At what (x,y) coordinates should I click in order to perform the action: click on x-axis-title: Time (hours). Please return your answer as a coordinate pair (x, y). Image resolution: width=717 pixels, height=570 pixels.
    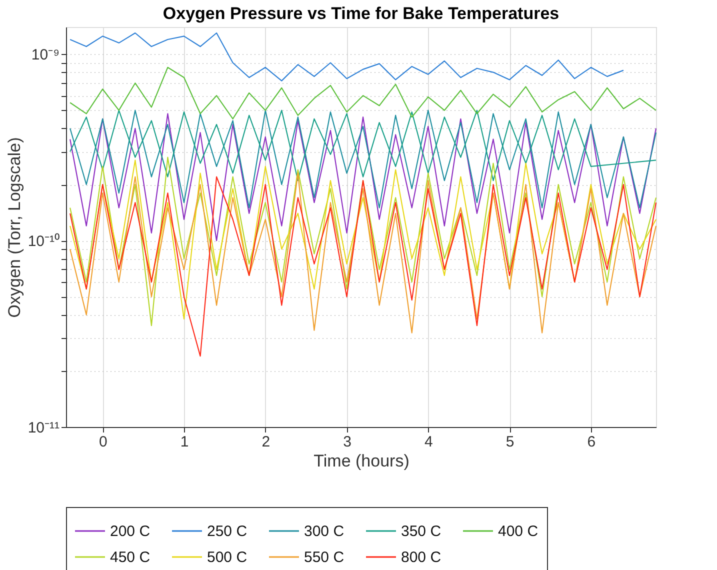
    Looking at the image, I should click on (362, 461).